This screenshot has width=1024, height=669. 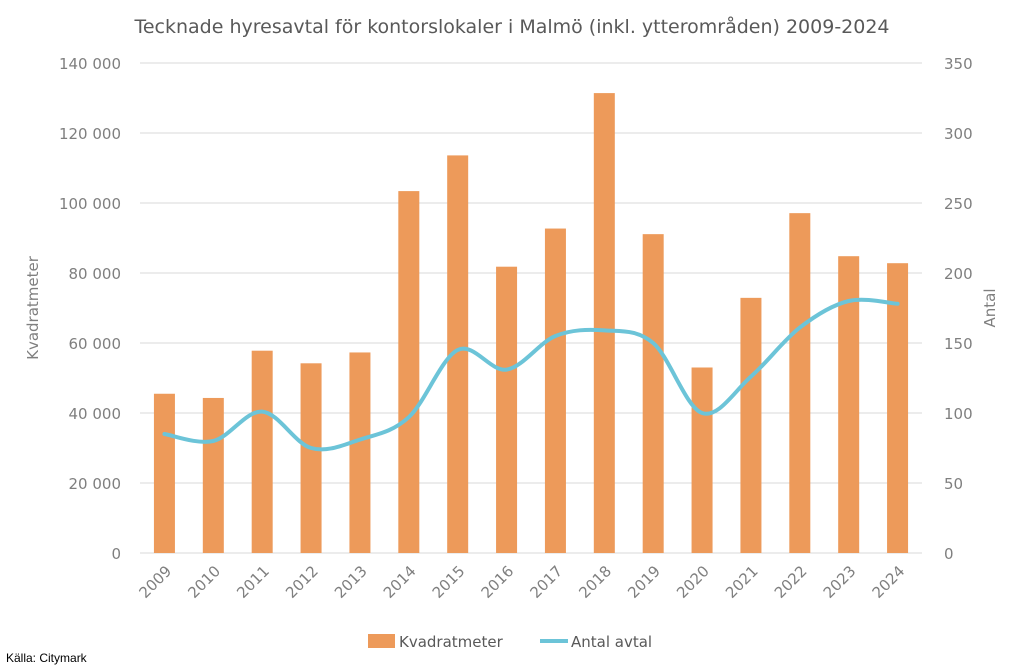 I want to click on x-tick-label: 2021, so click(x=742, y=582).